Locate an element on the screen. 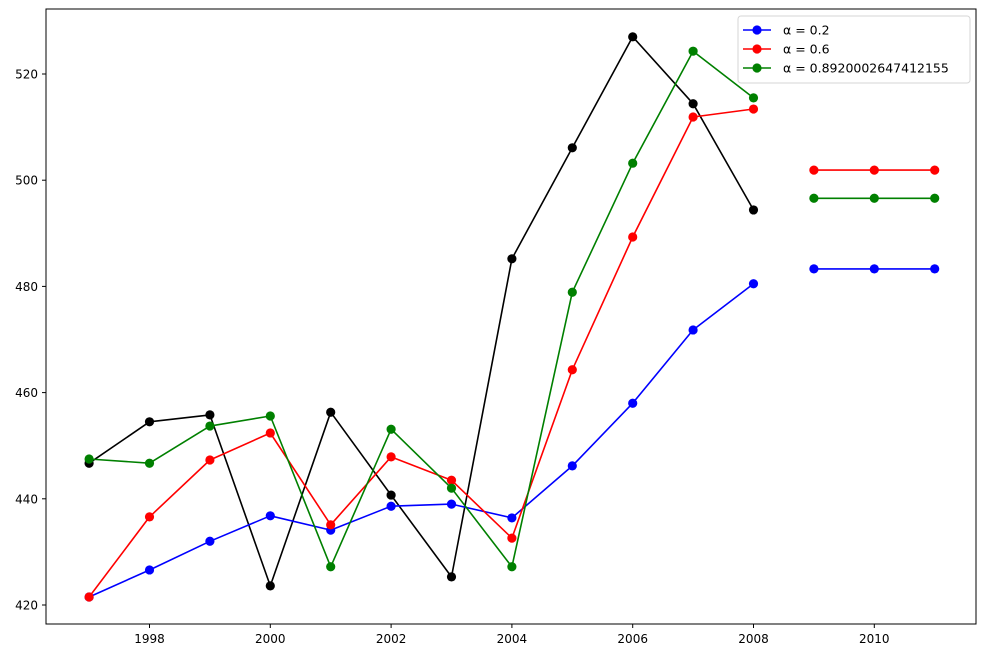 Image resolution: width=986 pixels, height=659 pixels. legend-item: α = 0.2 is located at coordinates (786, 30).